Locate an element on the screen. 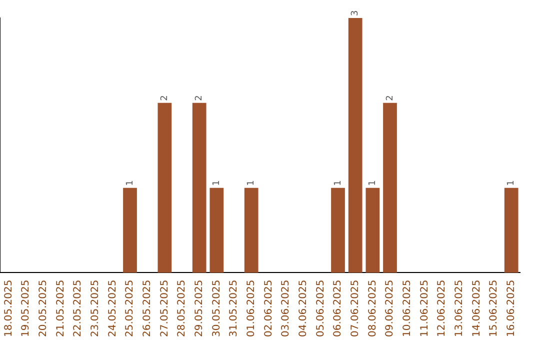 The image size is (540, 340). x-tick-label: 23.05.2025 is located at coordinates (95, 309).